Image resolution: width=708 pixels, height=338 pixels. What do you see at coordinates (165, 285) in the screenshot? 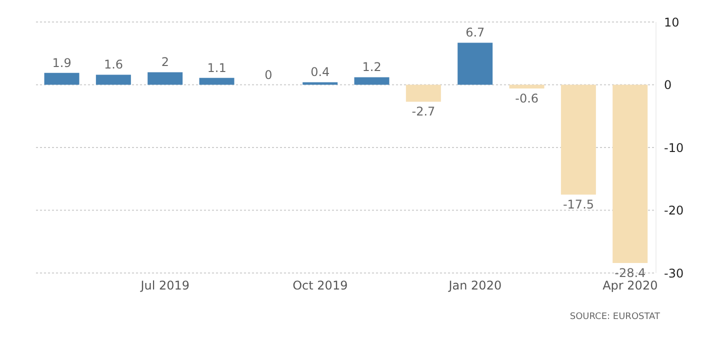
I see `x-tick-label: Jul 2019` at bounding box center [165, 285].